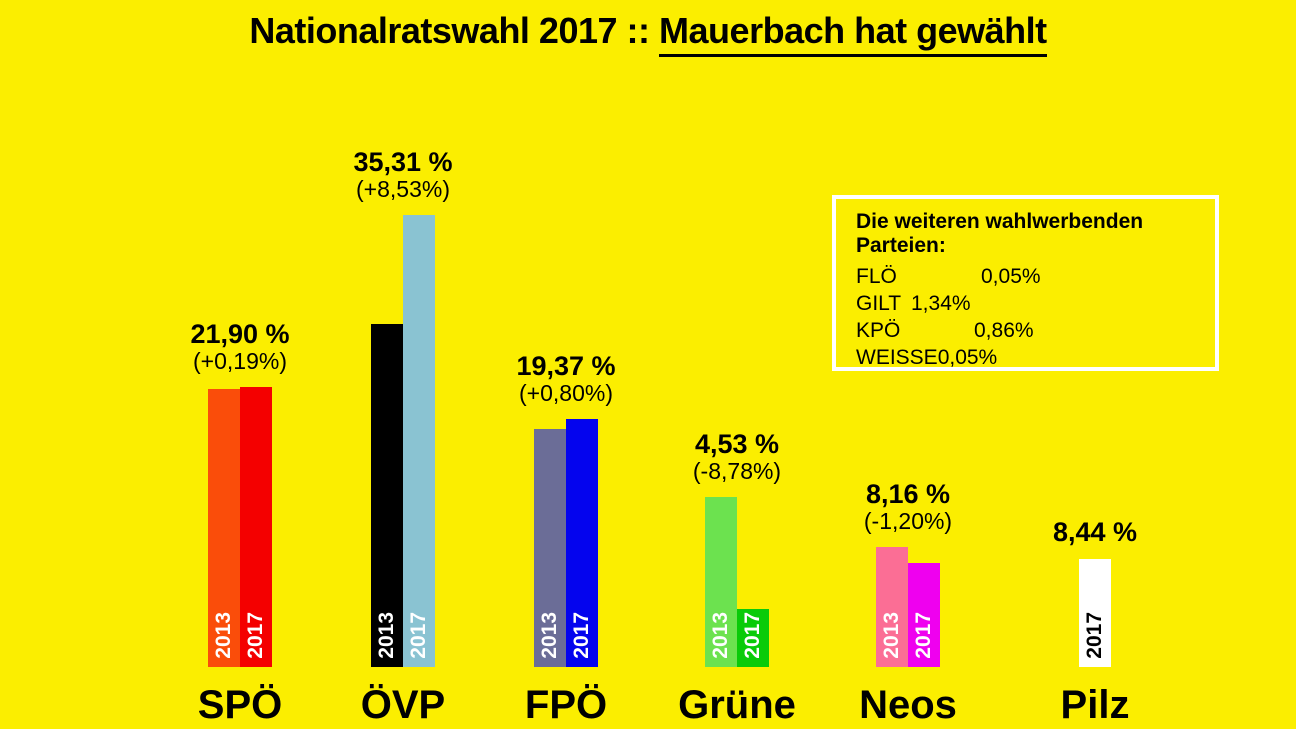 Image resolution: width=1296 pixels, height=729 pixels. What do you see at coordinates (1035, 305) in the screenshot?
I see `other-parties-row-gilt: GILT 1,34%` at bounding box center [1035, 305].